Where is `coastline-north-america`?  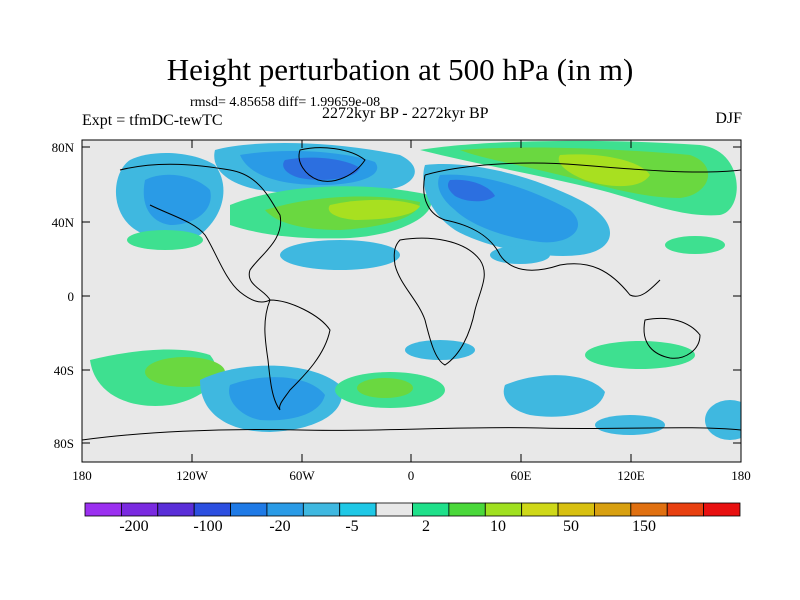 coastline-north-america is located at coordinates (200, 233).